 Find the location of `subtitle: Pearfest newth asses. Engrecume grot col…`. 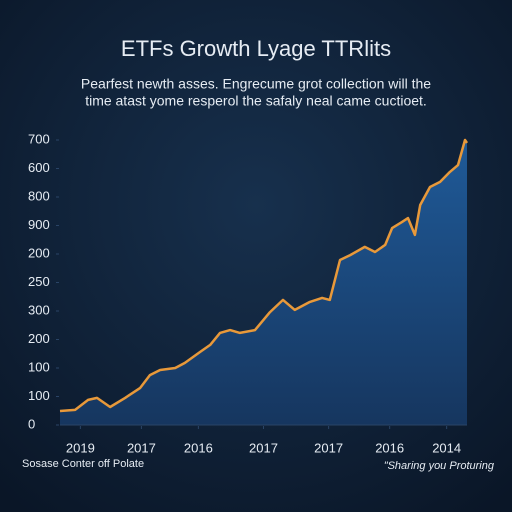

subtitle: Pearfest newth asses. Engrecume grot col… is located at coordinates (256, 84).